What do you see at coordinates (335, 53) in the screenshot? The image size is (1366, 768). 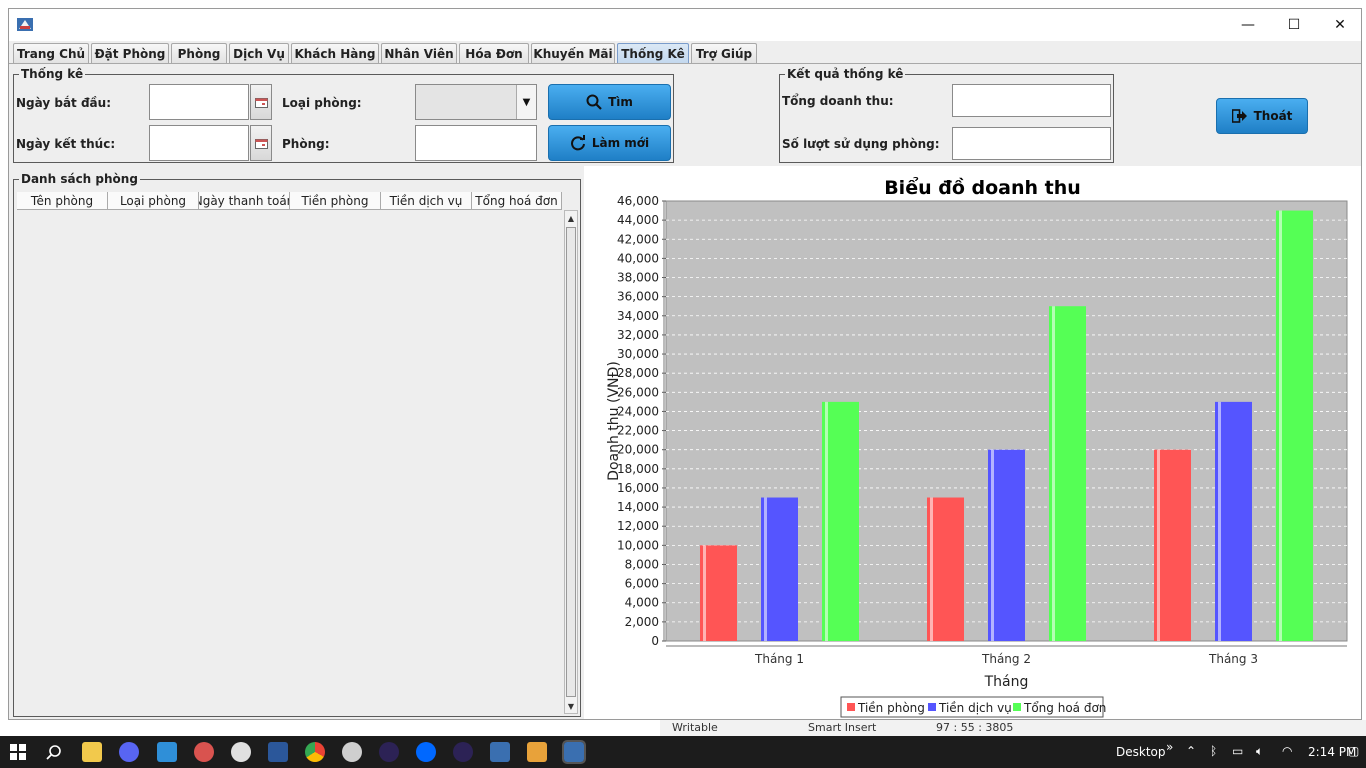 I see `tab-khach-hang: Khách Hàng` at bounding box center [335, 53].